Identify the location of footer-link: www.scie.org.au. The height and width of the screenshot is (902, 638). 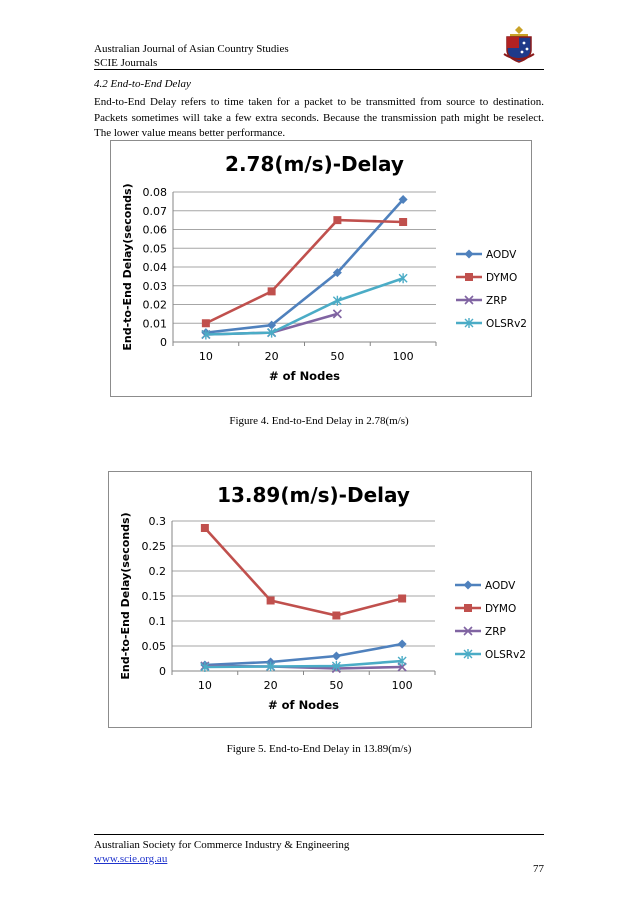
(131, 859).